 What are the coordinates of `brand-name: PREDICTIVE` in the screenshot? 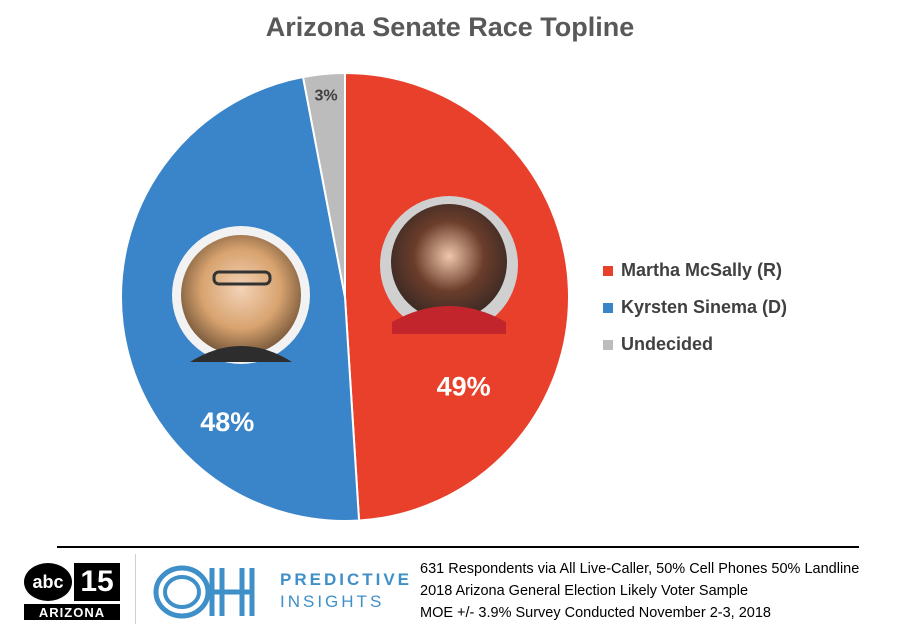 It's located at (346, 579).